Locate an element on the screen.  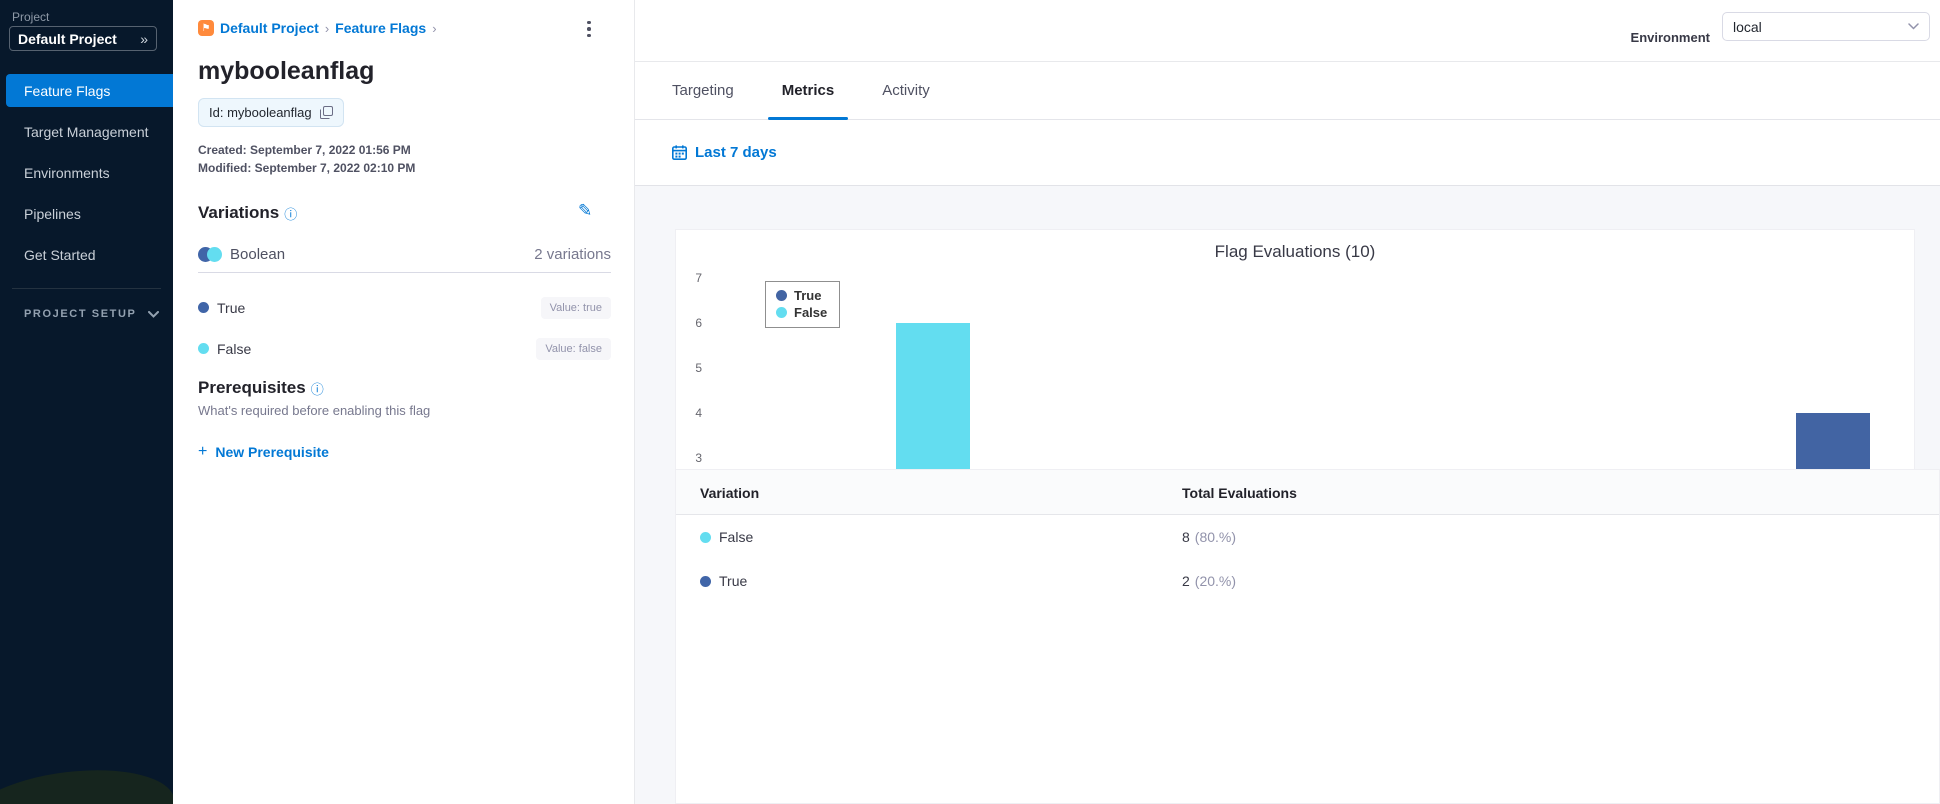
table-cell-variation: False is located at coordinates (726, 537).